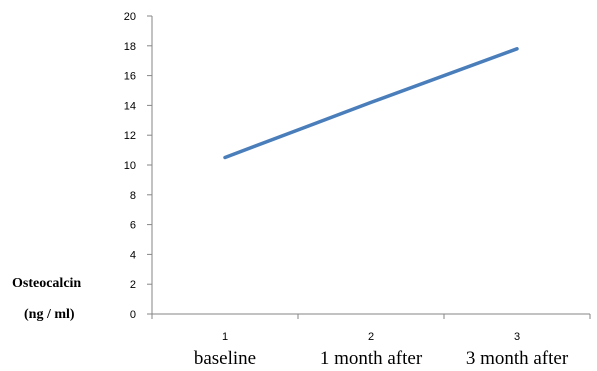 The image size is (597, 371). What do you see at coordinates (517, 358) in the screenshot?
I see `category-label: 3 month after` at bounding box center [517, 358].